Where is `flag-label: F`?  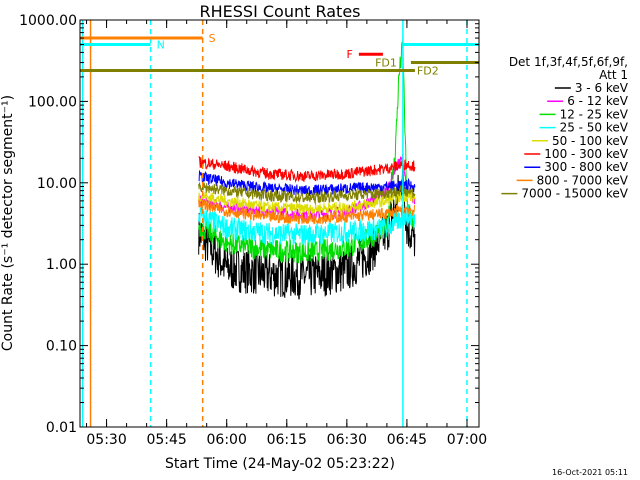
flag-label: F is located at coordinates (350, 54).